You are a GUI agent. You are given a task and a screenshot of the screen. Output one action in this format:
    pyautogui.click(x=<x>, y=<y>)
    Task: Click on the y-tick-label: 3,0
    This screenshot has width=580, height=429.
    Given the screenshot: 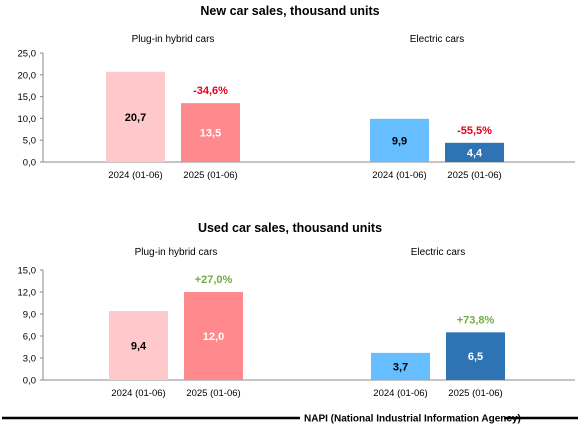 What is the action you would take?
    pyautogui.click(x=29, y=359)
    